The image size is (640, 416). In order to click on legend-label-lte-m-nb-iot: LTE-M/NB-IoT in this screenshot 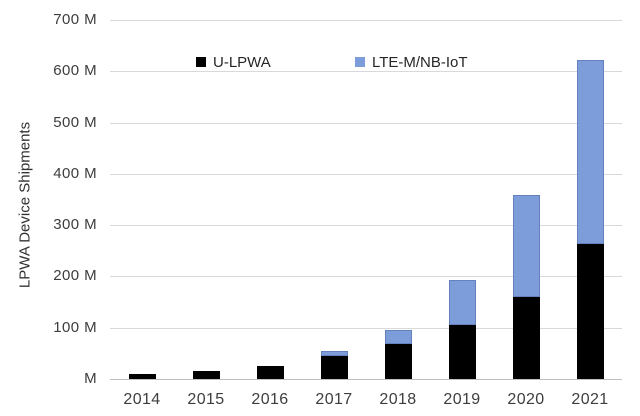, I will do `click(420, 62)`.